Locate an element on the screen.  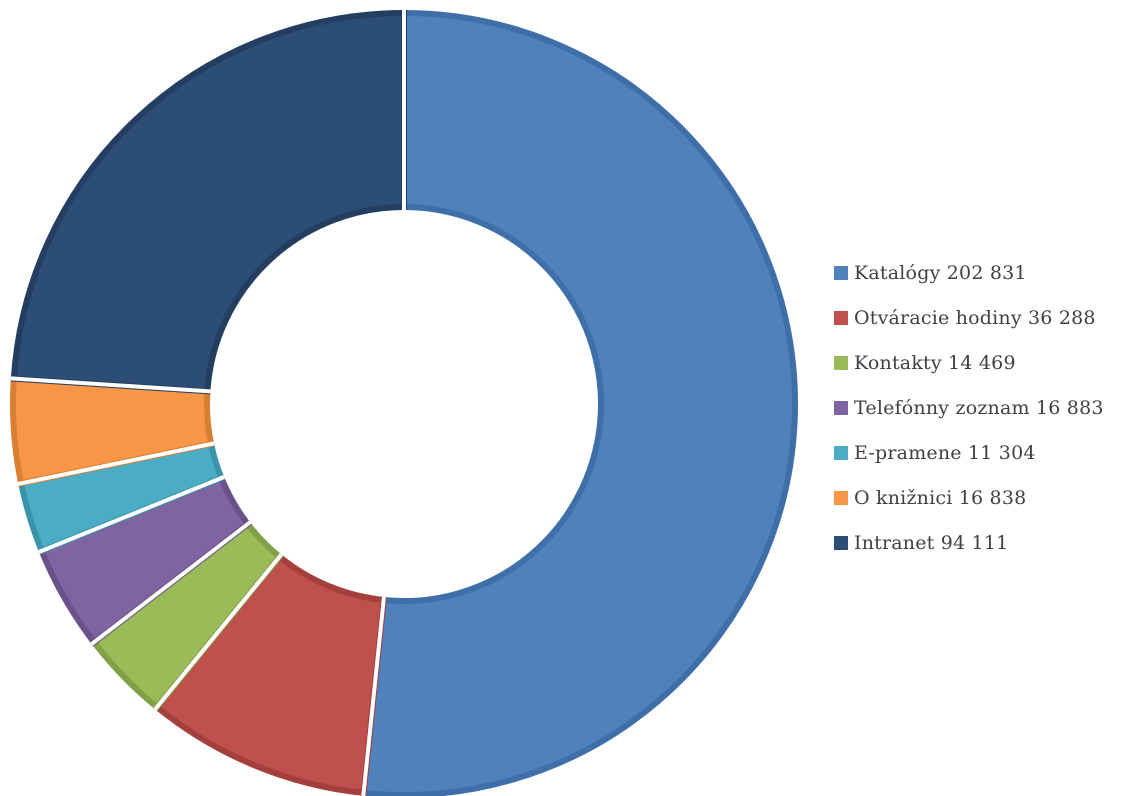
legend-label: Intranet 94 111 is located at coordinates (931, 543).